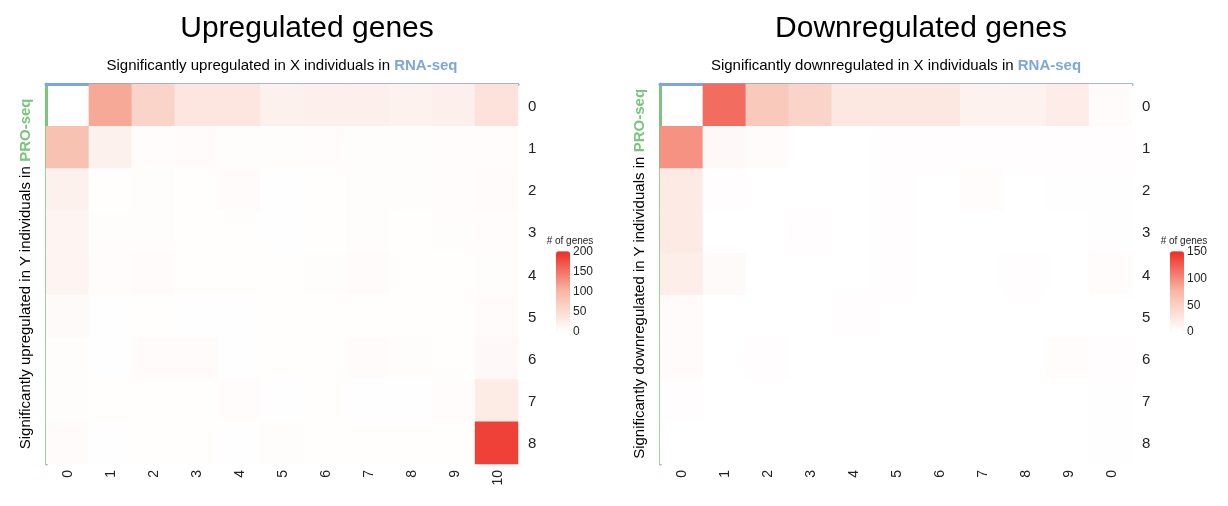 The image size is (1228, 506). I want to click on chart-title: Downregulated genes, so click(921, 26).